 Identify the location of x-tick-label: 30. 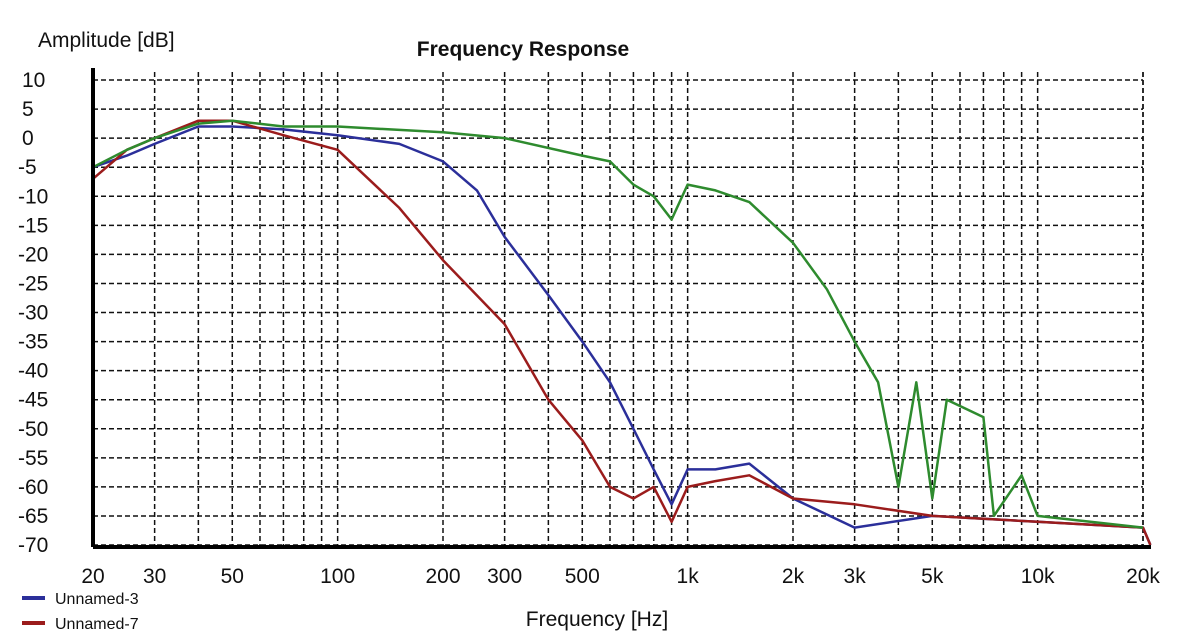
(154, 576).